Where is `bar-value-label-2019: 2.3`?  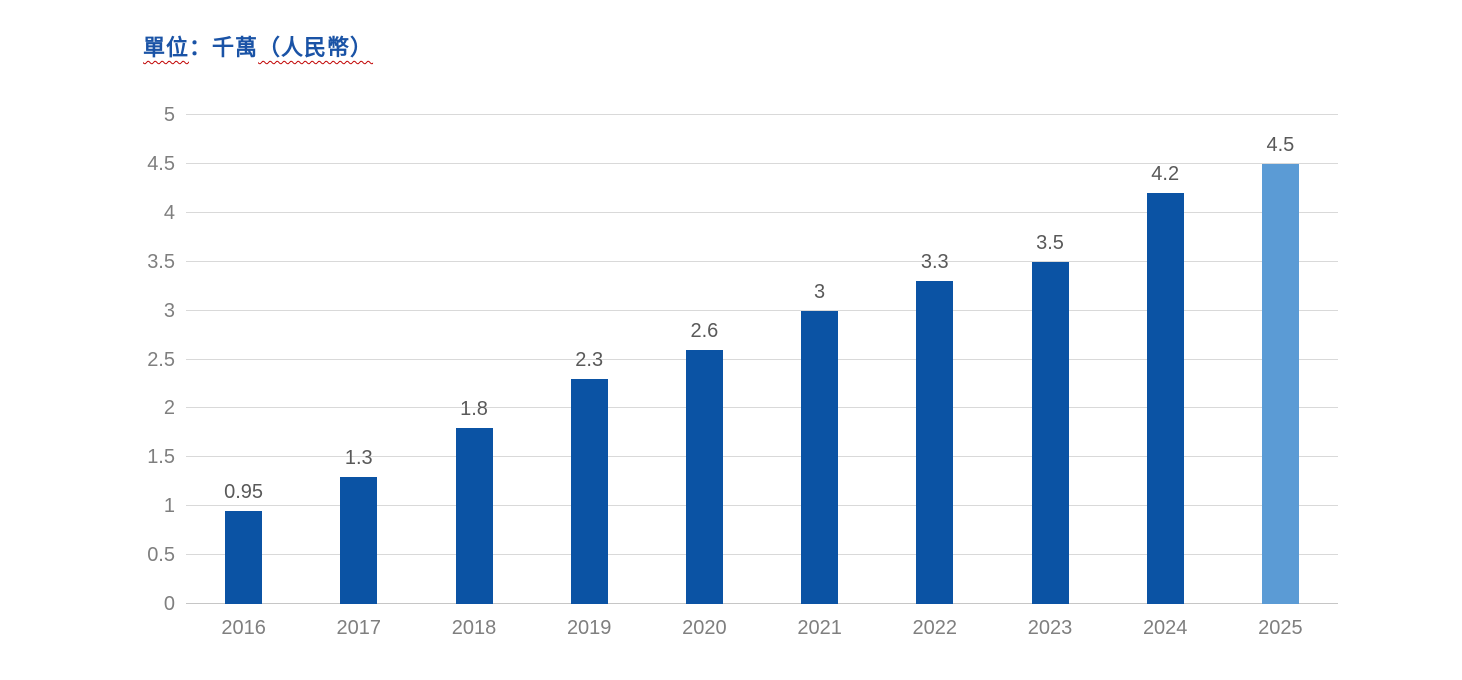 bar-value-label-2019: 2.3 is located at coordinates (589, 360).